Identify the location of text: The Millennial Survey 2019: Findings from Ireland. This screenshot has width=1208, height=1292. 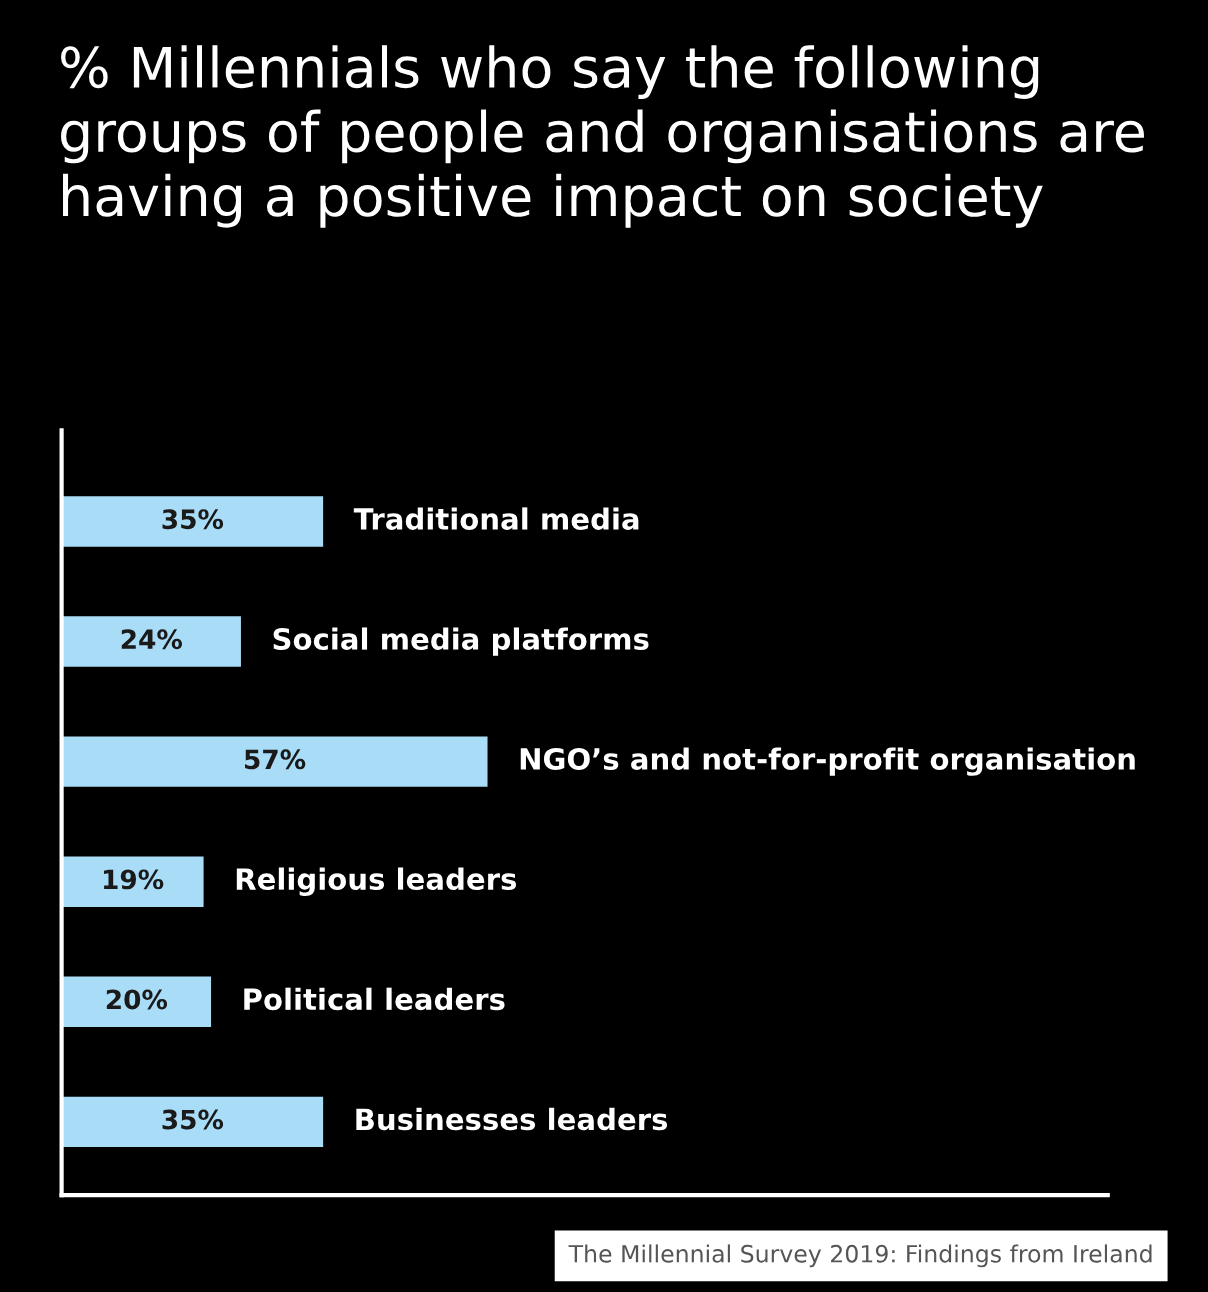
(860, 1256).